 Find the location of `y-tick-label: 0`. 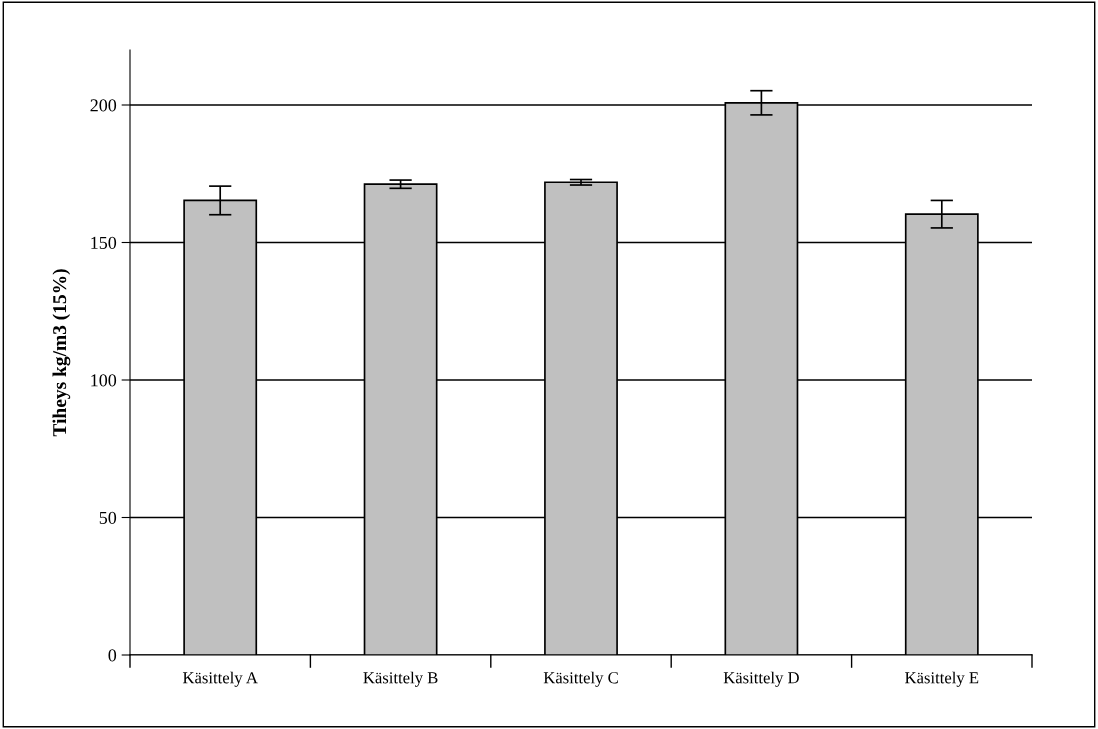

y-tick-label: 0 is located at coordinates (112, 655).